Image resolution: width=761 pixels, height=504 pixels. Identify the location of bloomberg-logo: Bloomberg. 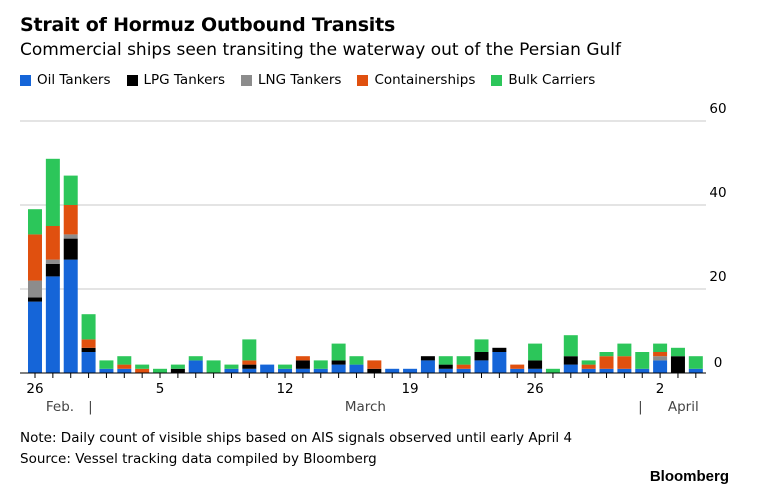
(689, 476).